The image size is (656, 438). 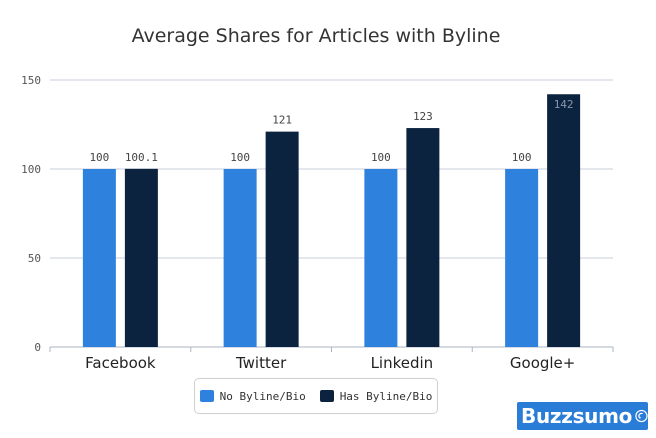 I want to click on data-labels: 100 100.1 100 121 100 123 100 142, so click(x=331, y=131).